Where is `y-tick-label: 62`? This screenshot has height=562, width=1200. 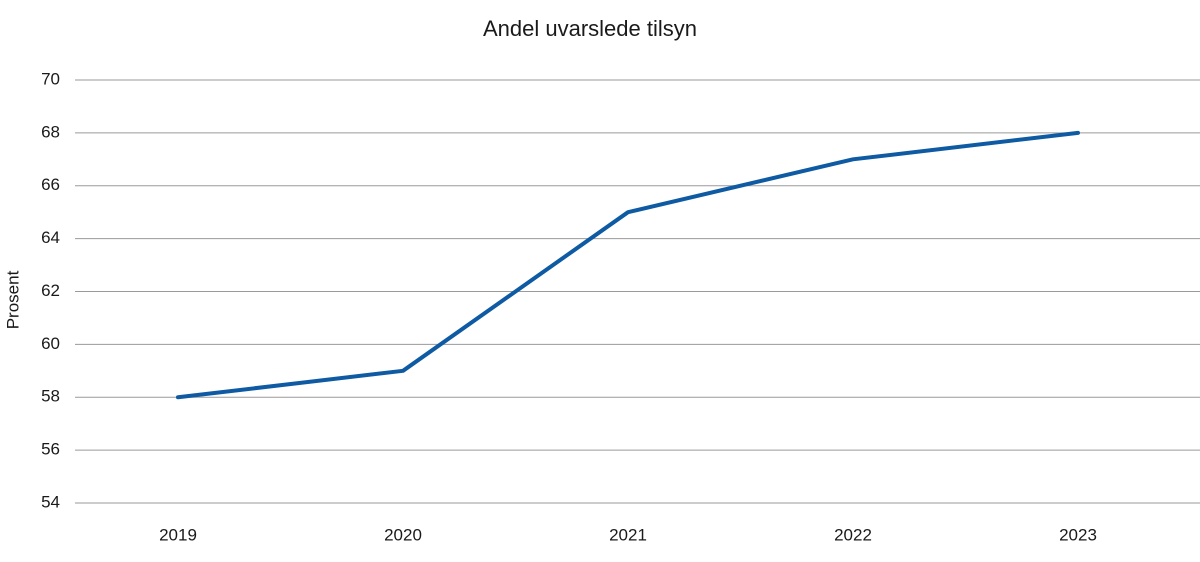
y-tick-label: 62 is located at coordinates (50, 290).